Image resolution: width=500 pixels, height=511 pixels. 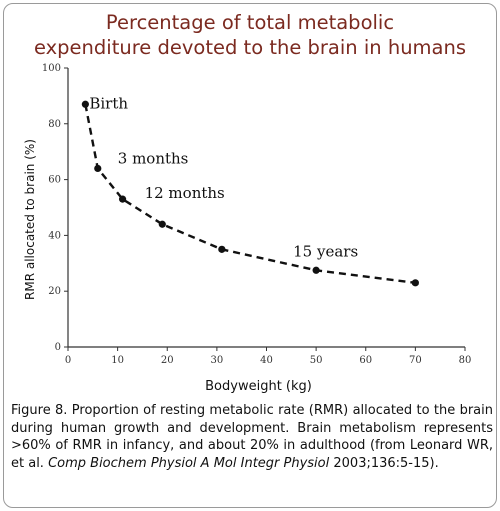 What do you see at coordinates (54, 291) in the screenshot?
I see `y-tick-label: 20` at bounding box center [54, 291].